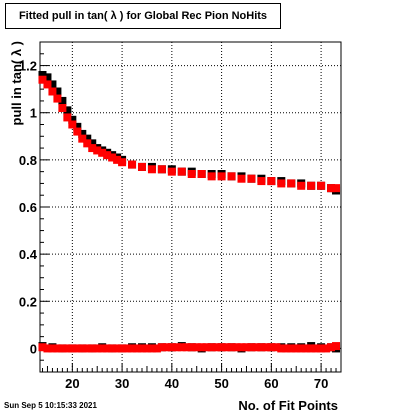  Describe the element at coordinates (28, 301) in the screenshot. I see `y-tick-label: 0.2` at that location.